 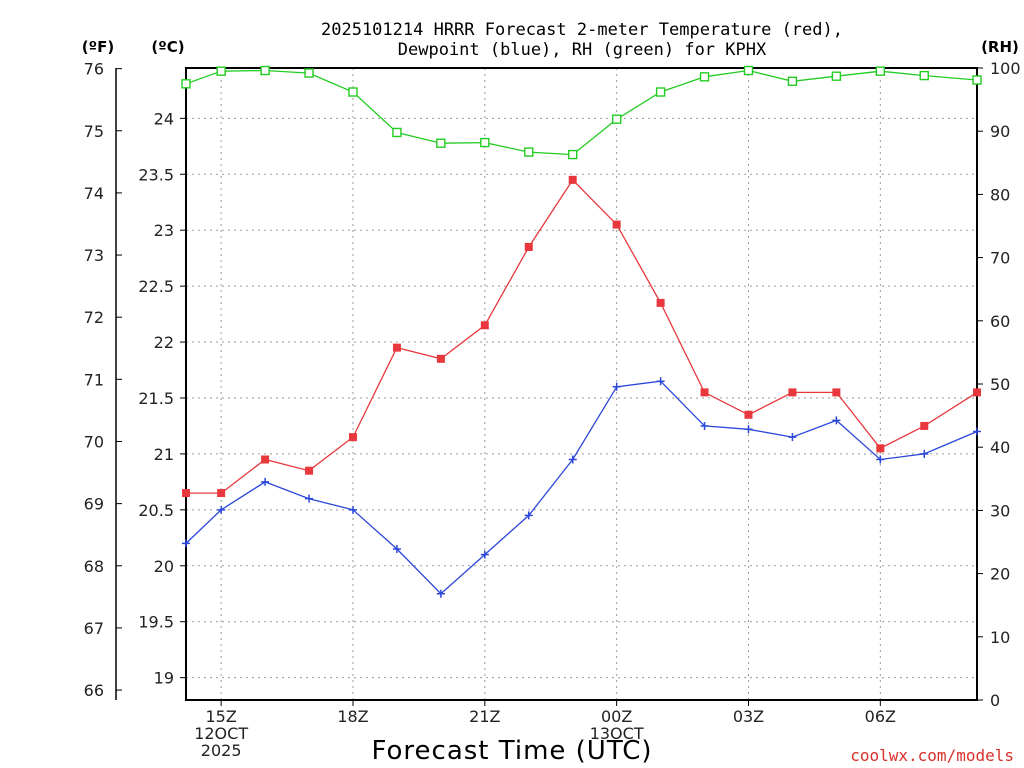 What do you see at coordinates (221, 750) in the screenshot?
I see `x-tick-label: 2025` at bounding box center [221, 750].